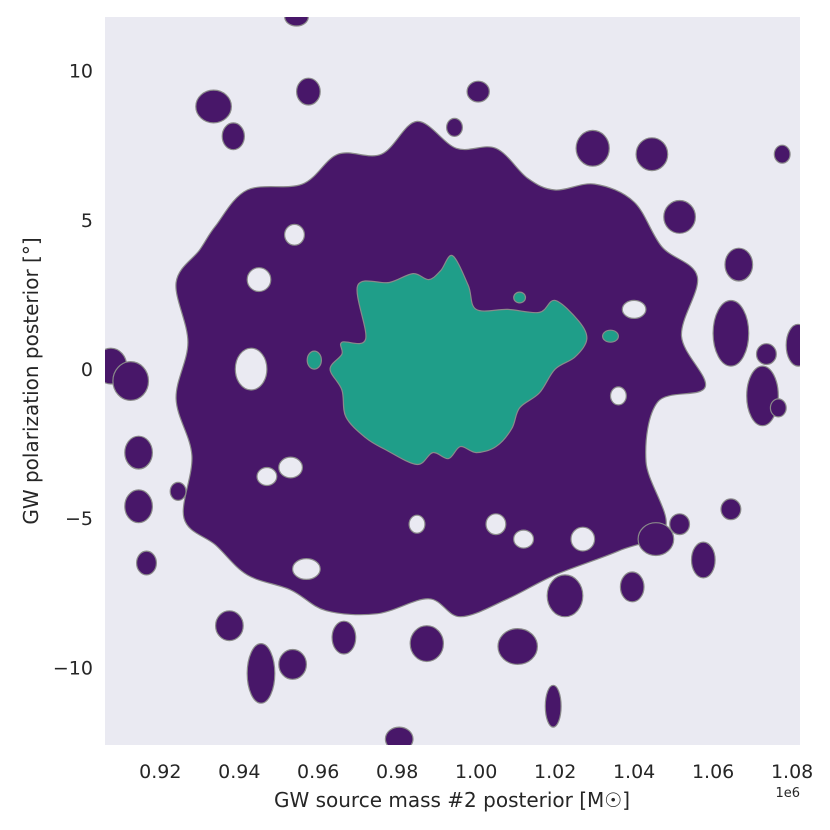 This screenshot has height=830, width=830. I want to click on x-tick-label: 1.00, so click(476, 772).